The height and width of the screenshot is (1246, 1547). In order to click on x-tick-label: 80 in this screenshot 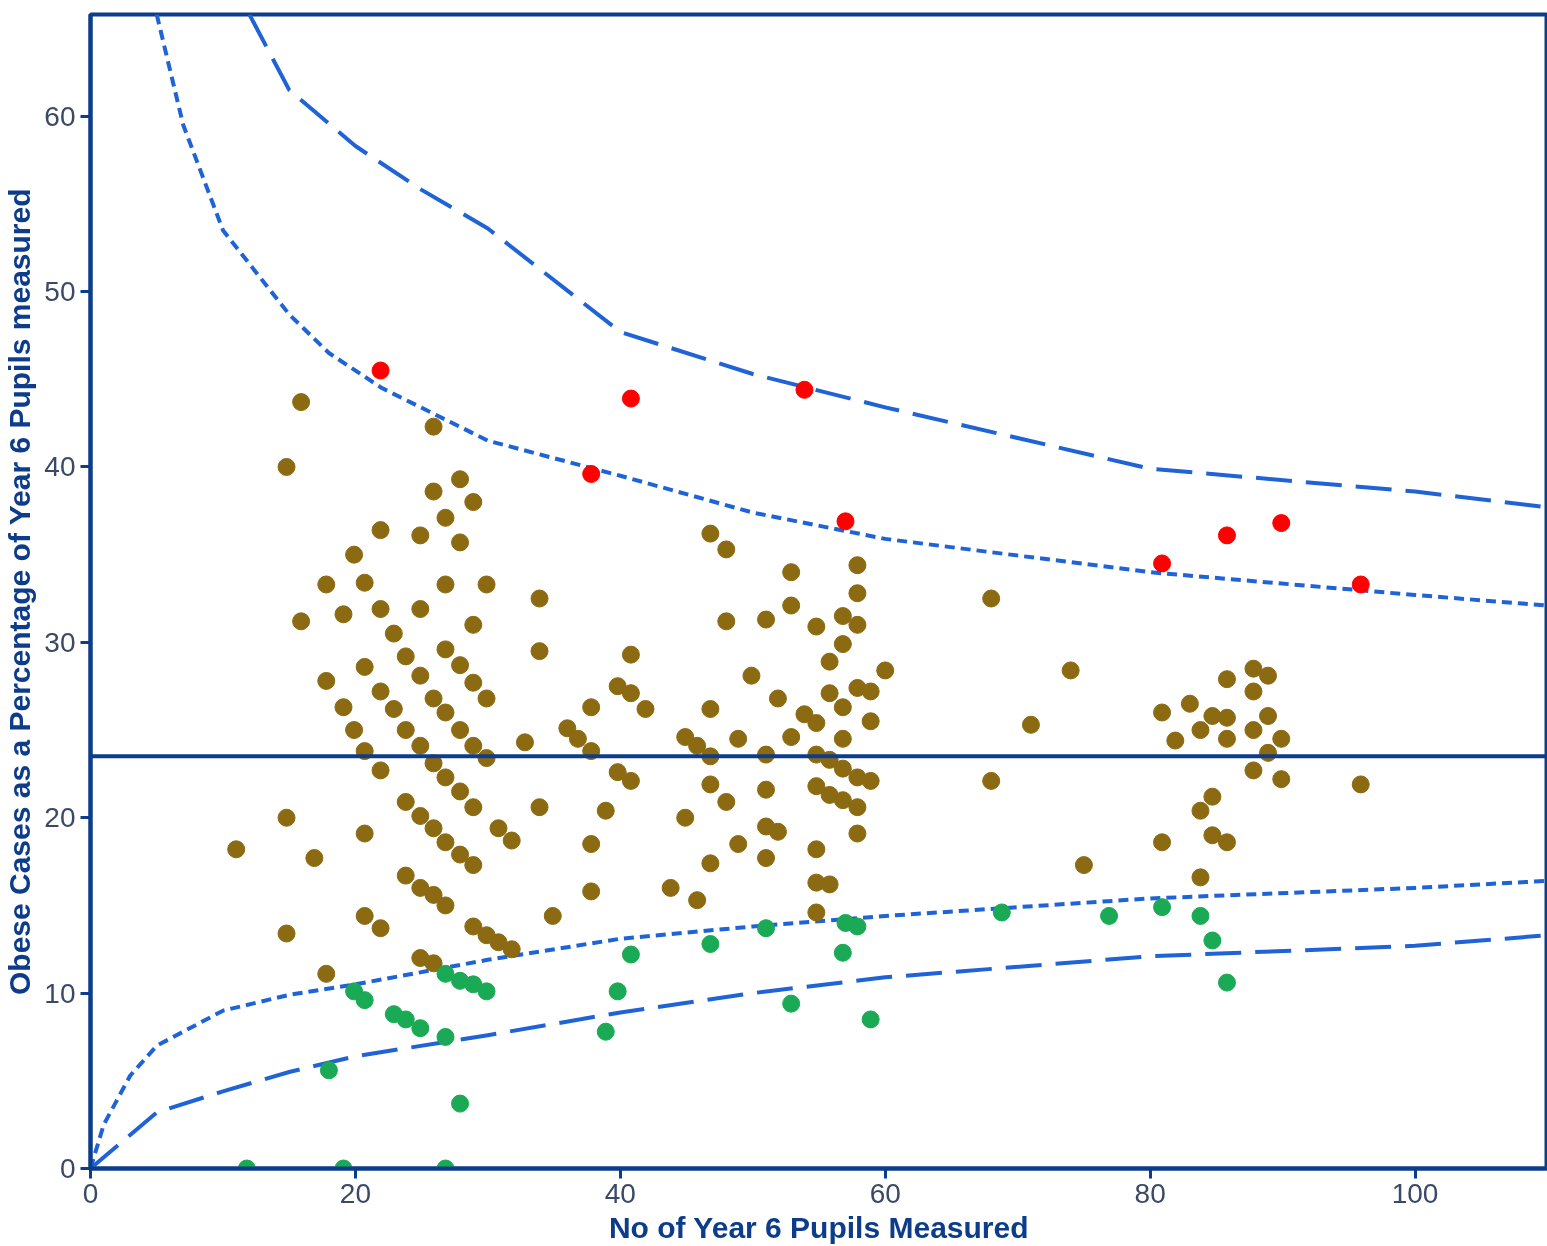, I will do `click(1150, 1193)`.